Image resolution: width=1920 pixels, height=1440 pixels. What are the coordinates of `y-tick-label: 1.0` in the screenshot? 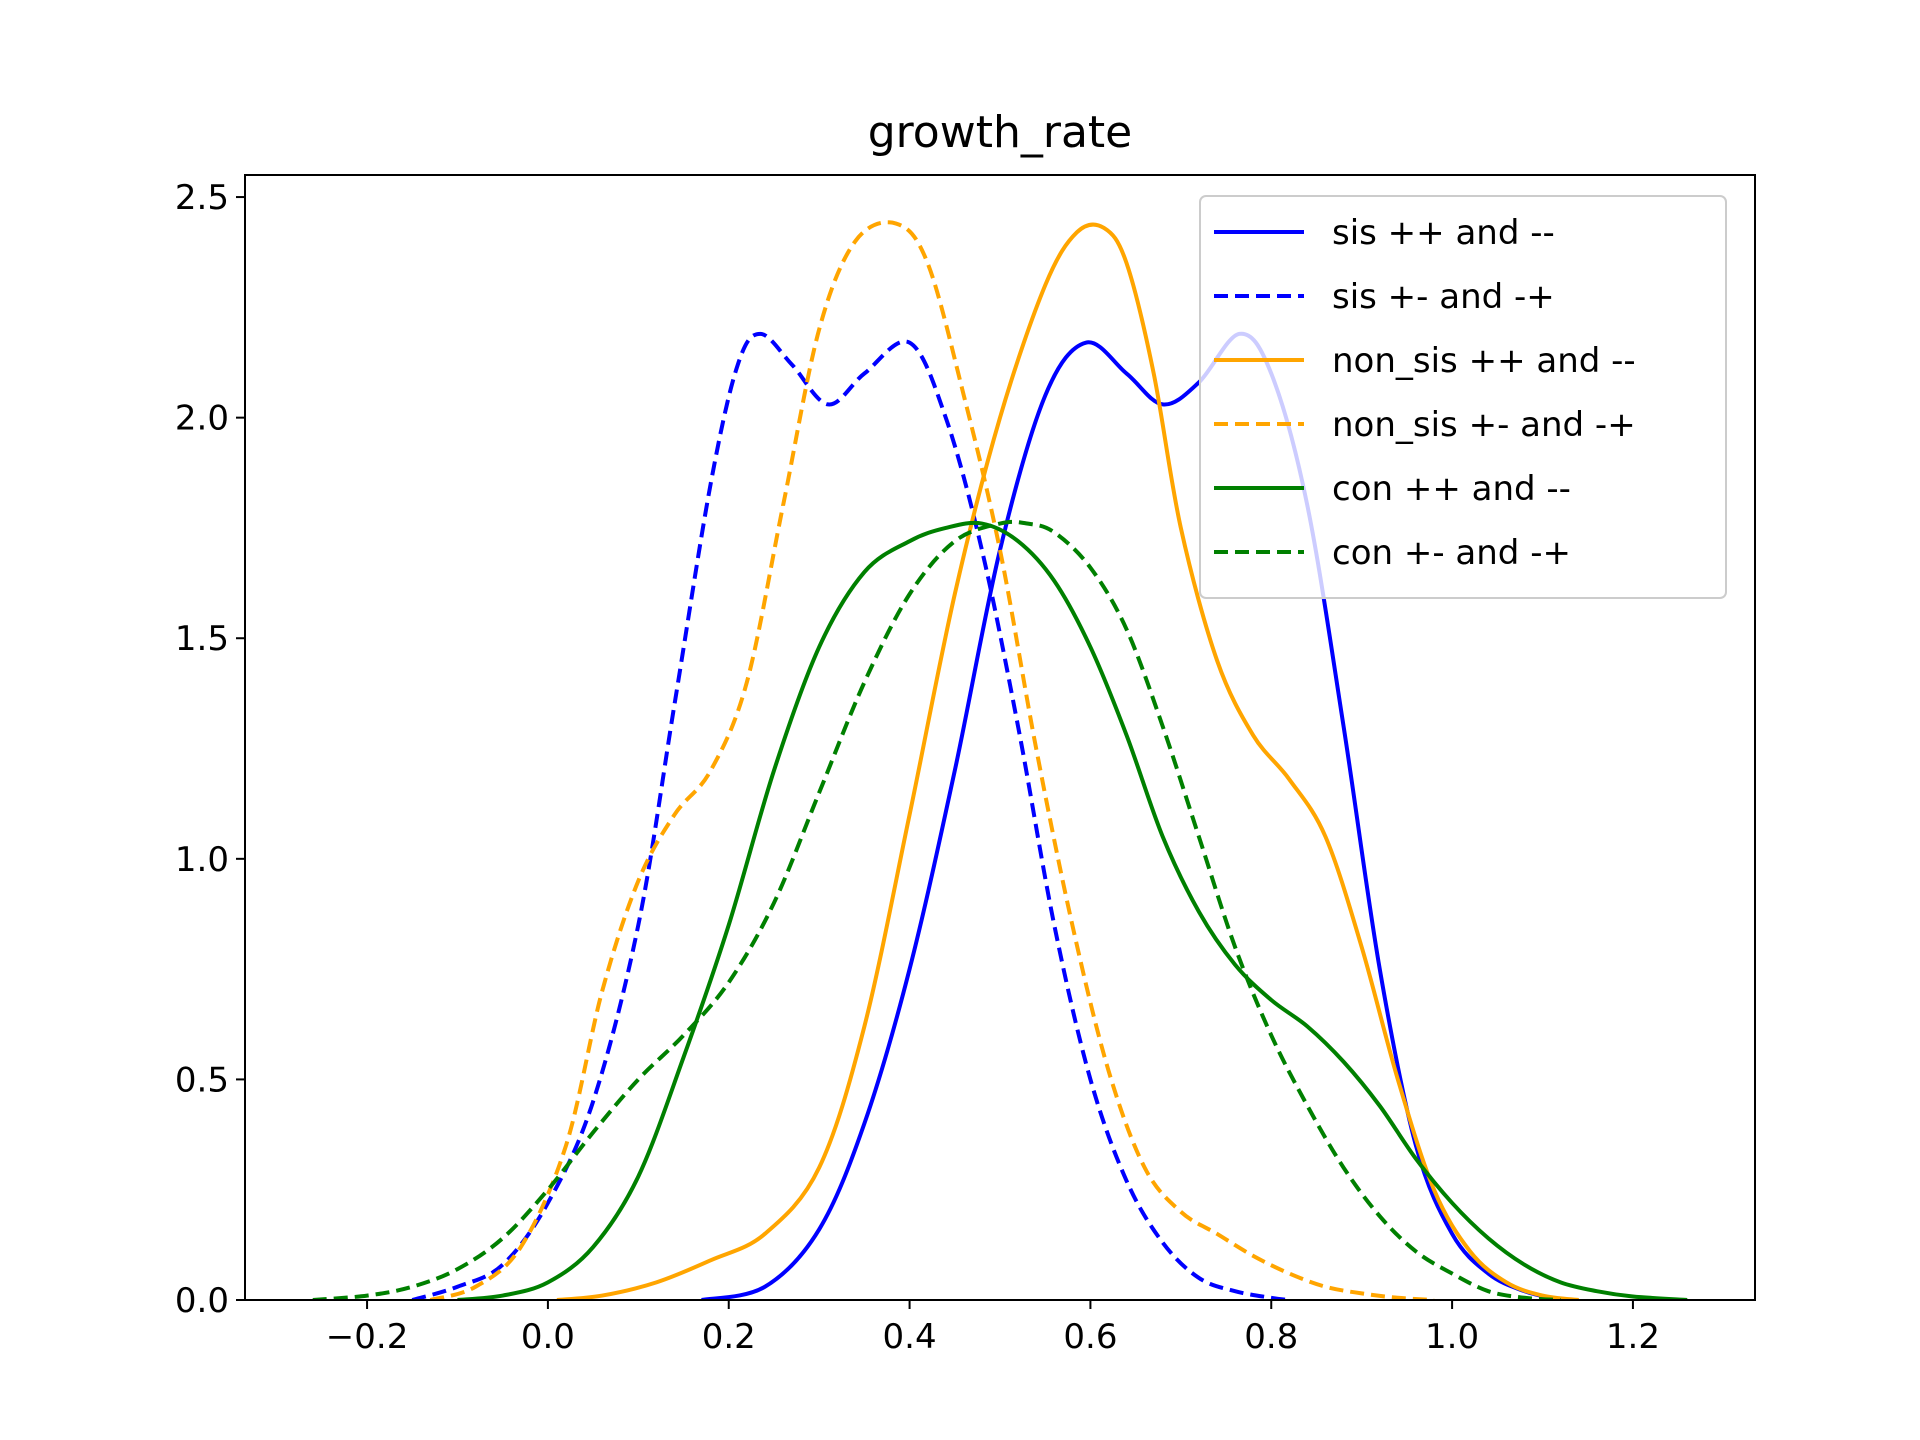 It's located at (202, 860).